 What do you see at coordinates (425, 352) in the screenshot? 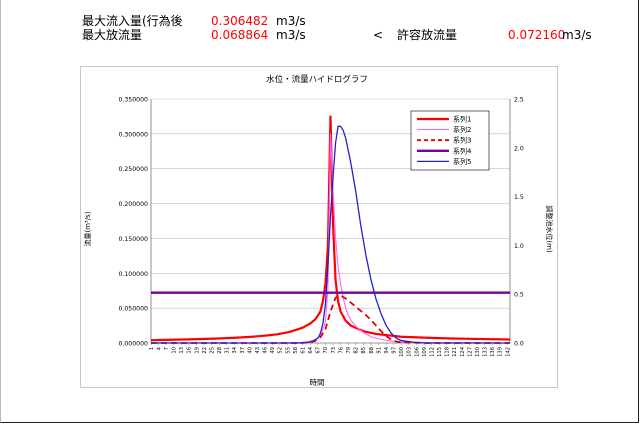
I see `x-tick-label: 109` at bounding box center [425, 352].